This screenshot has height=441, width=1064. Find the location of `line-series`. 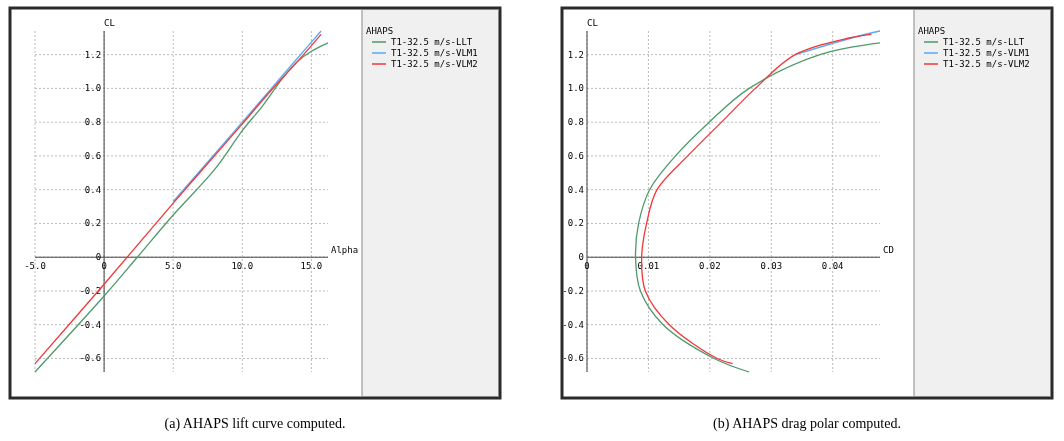

line-series is located at coordinates (247, 116).